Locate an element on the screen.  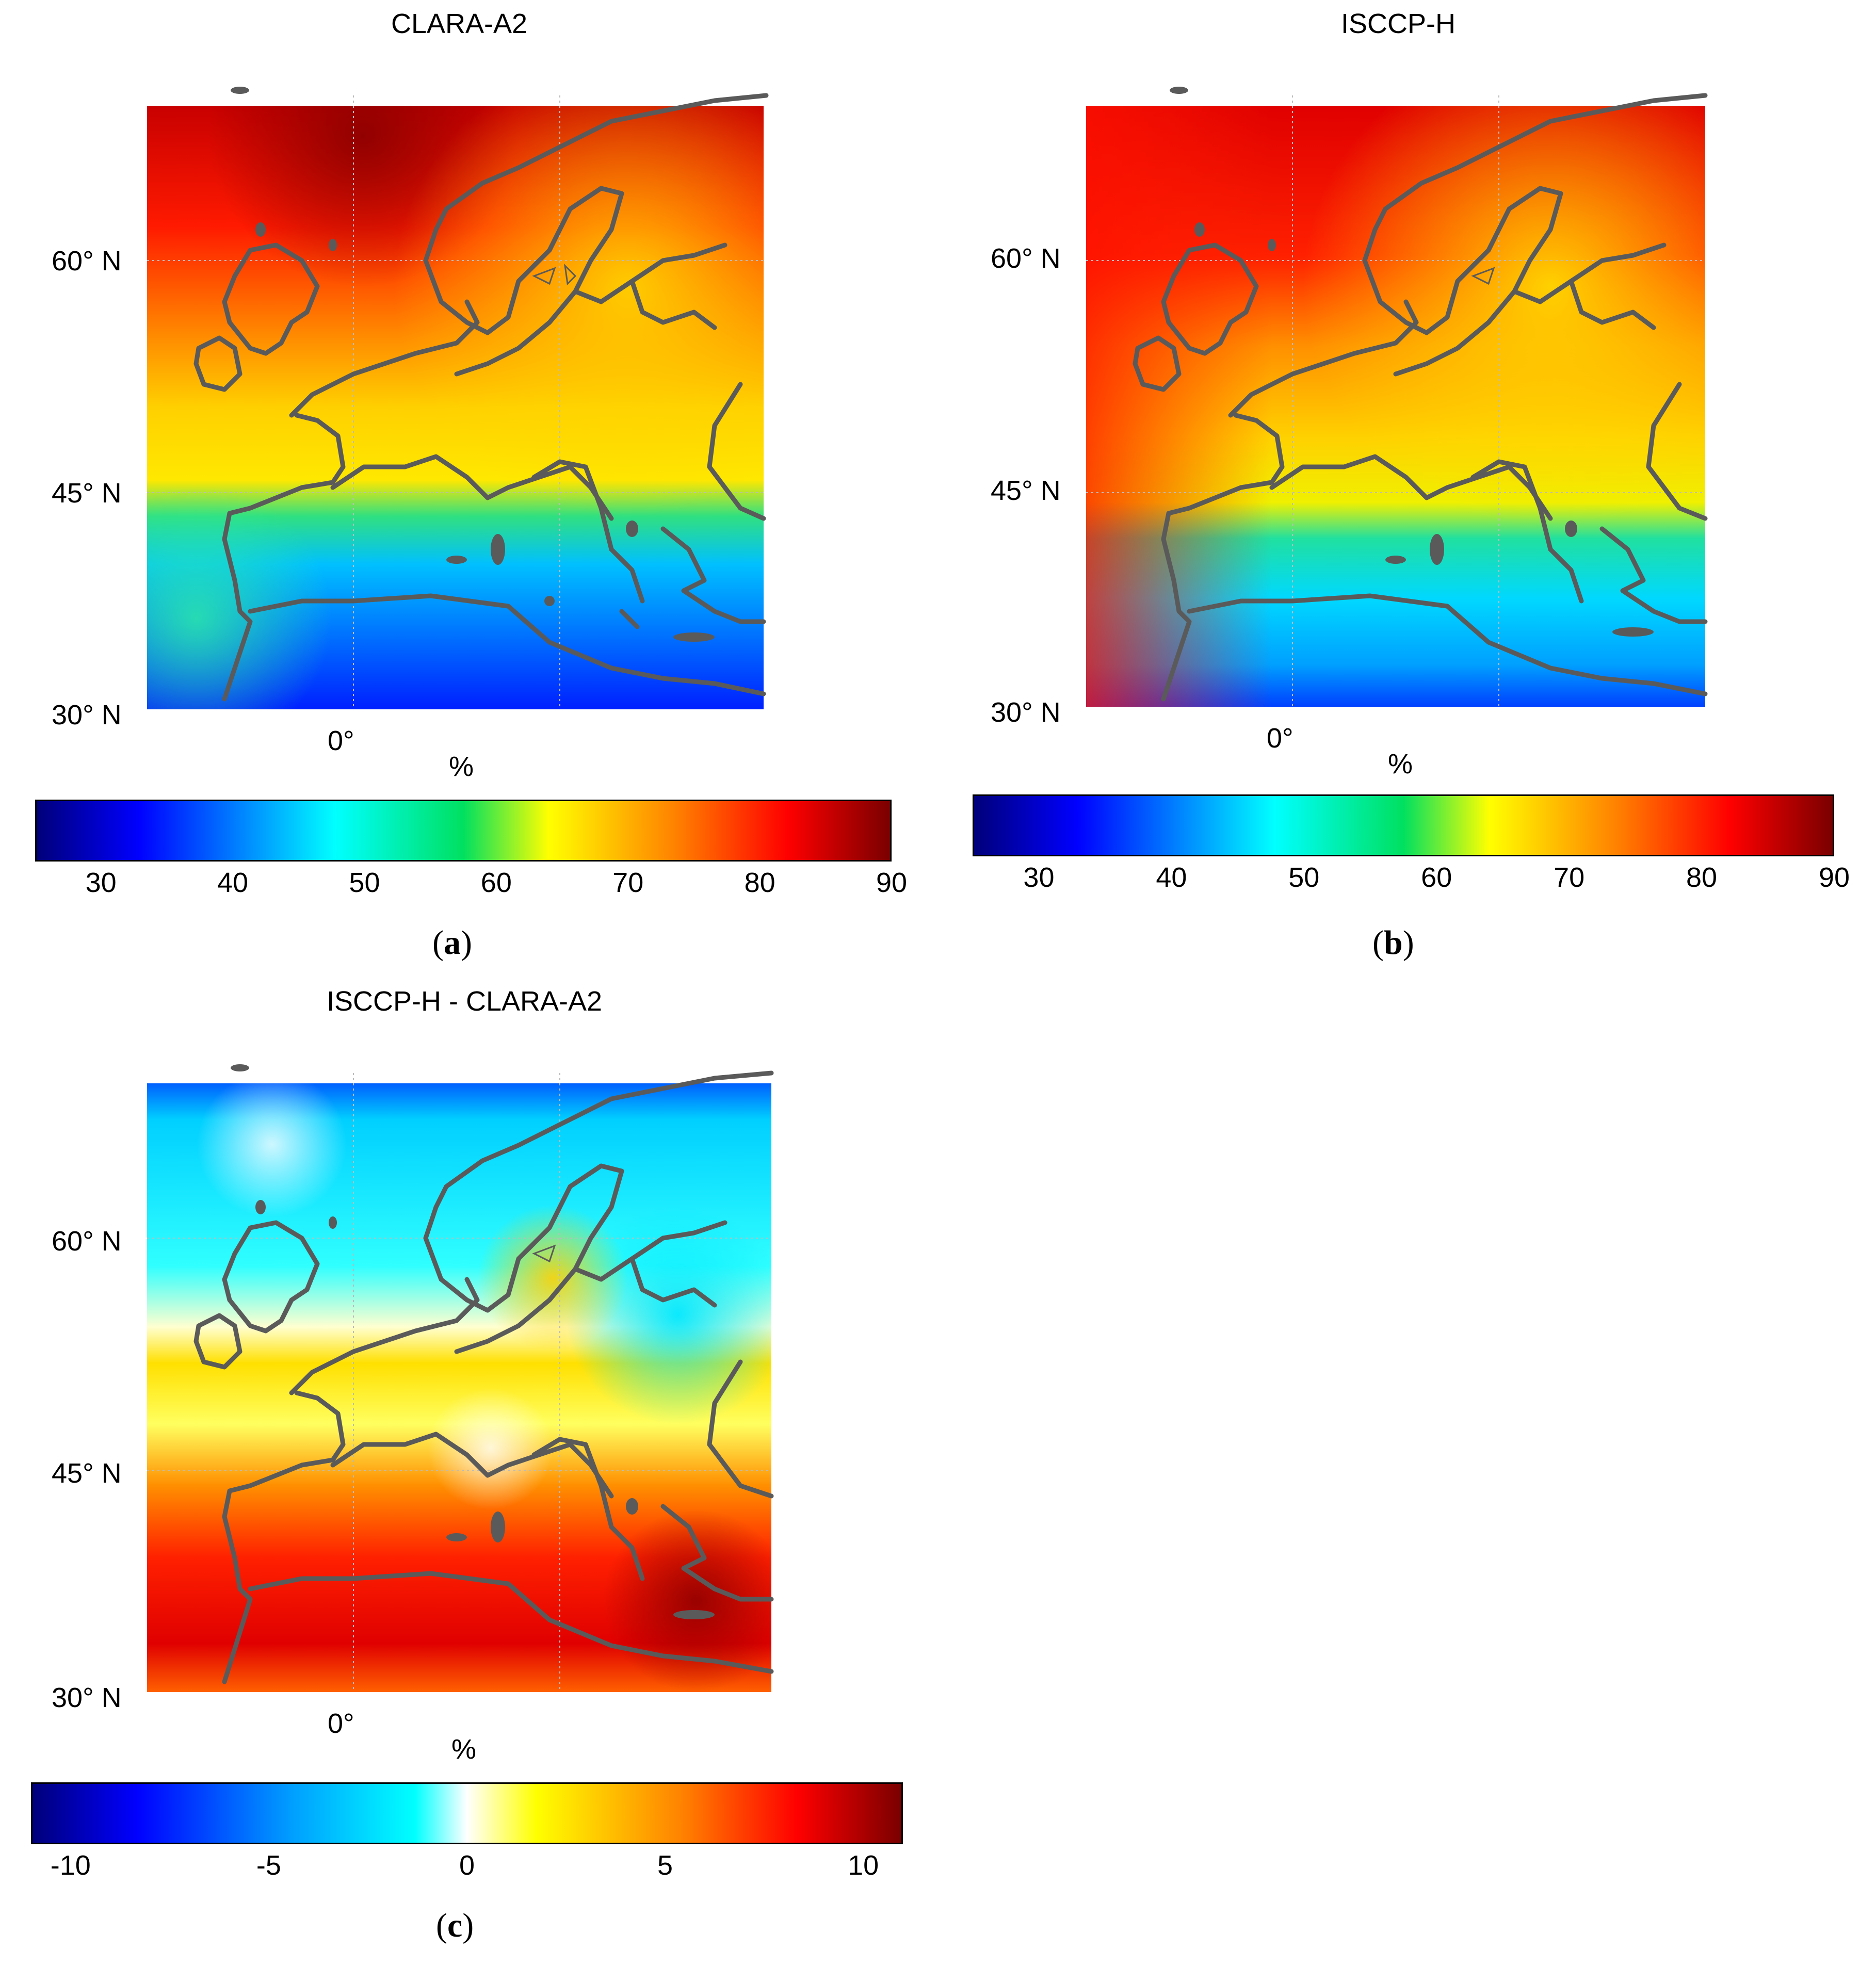
colorbar-tick-label: -10 is located at coordinates (71, 1866).